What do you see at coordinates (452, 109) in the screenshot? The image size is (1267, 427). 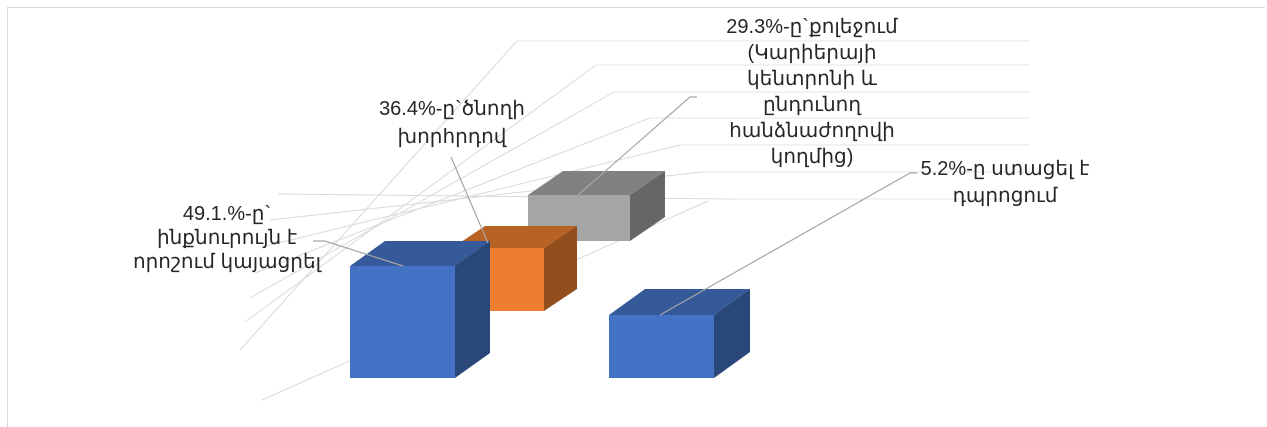 I see `data-label-line: 36.4%-ը`ծնողի` at bounding box center [452, 109].